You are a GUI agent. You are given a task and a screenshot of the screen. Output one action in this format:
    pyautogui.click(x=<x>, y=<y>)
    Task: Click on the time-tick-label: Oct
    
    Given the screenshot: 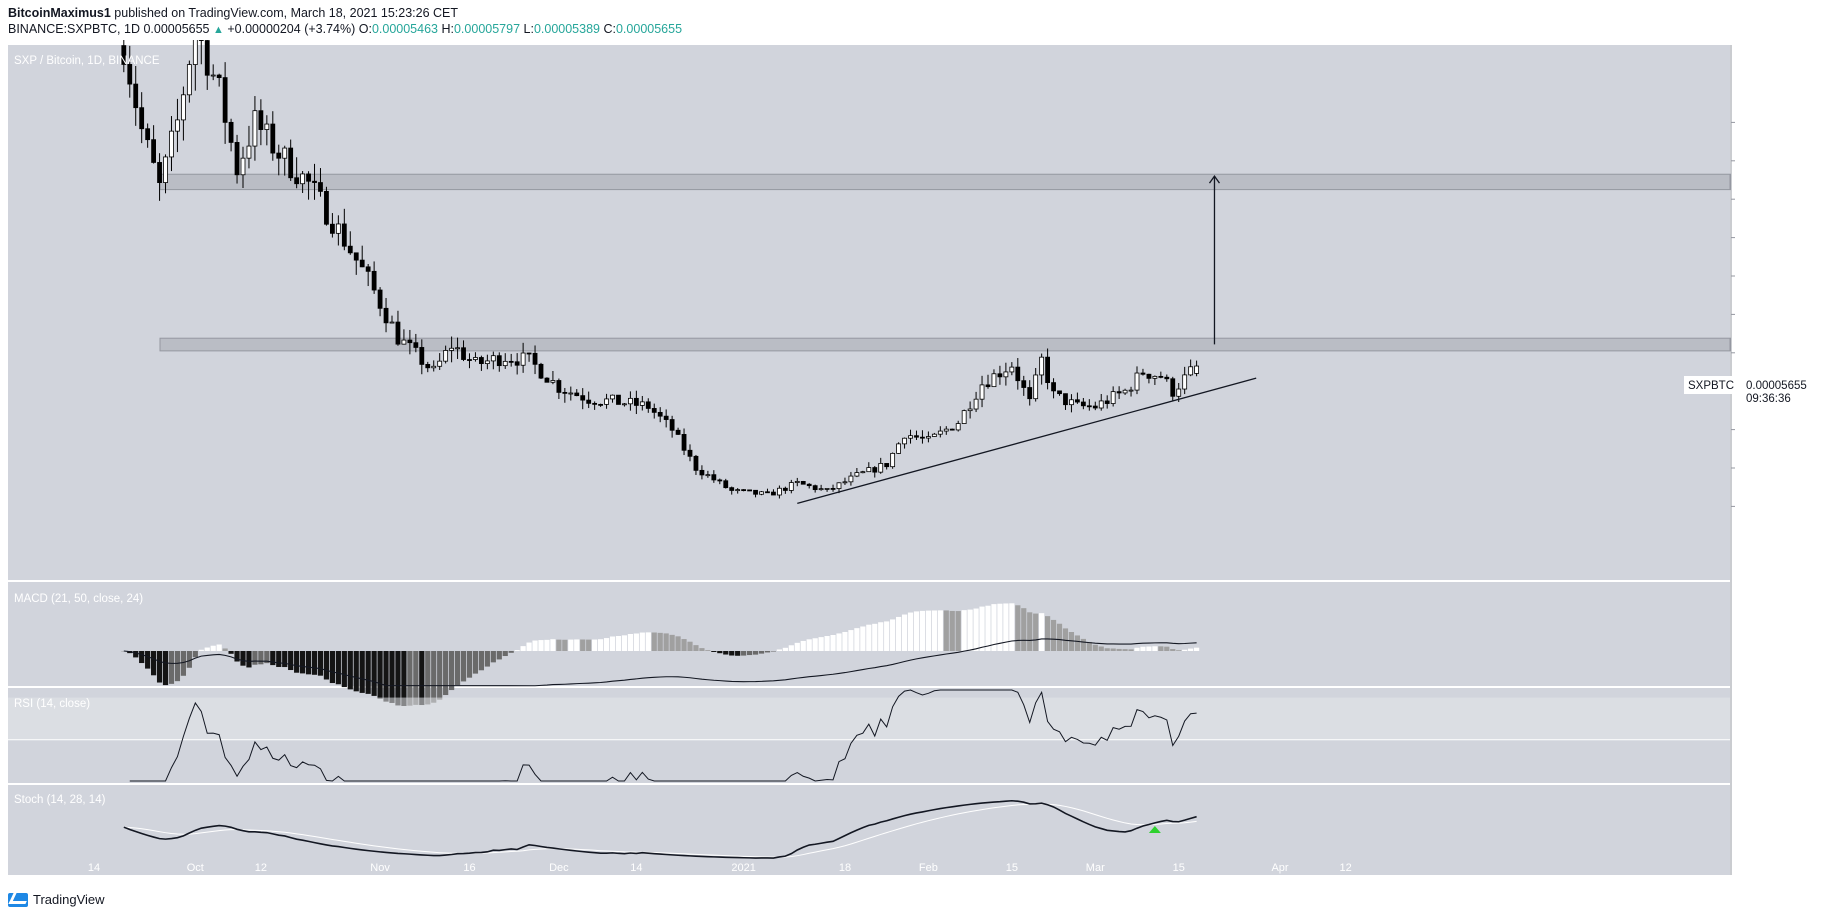 What is the action you would take?
    pyautogui.click(x=195, y=868)
    